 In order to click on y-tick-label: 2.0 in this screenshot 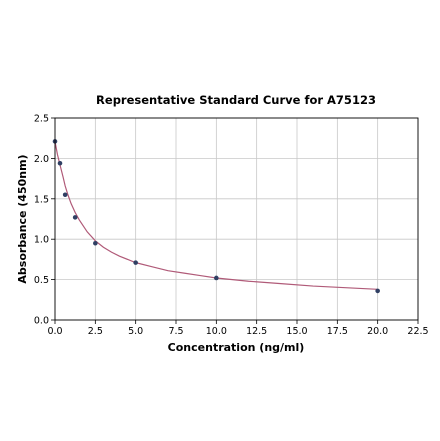, I will do `click(41, 159)`.